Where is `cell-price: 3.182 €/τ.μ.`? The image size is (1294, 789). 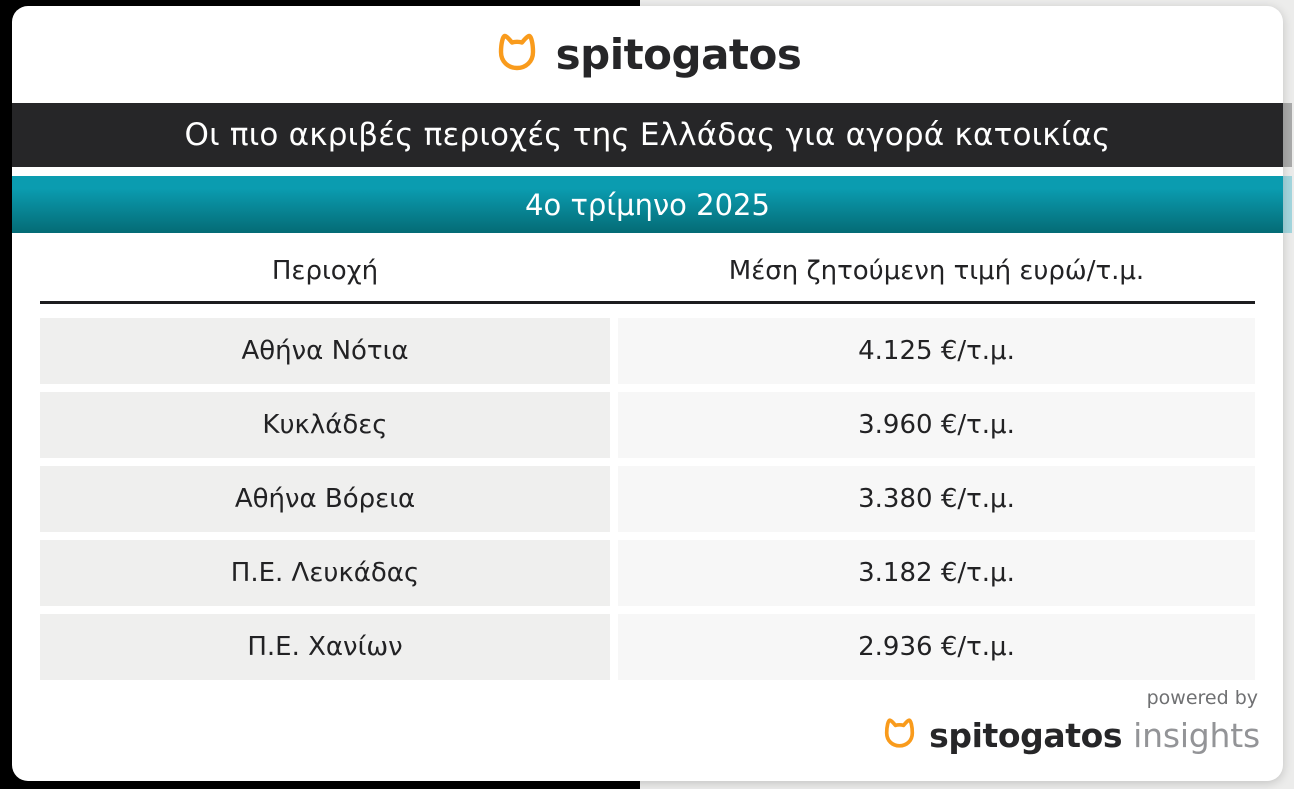
cell-price: 3.182 €/τ.μ. is located at coordinates (936, 573).